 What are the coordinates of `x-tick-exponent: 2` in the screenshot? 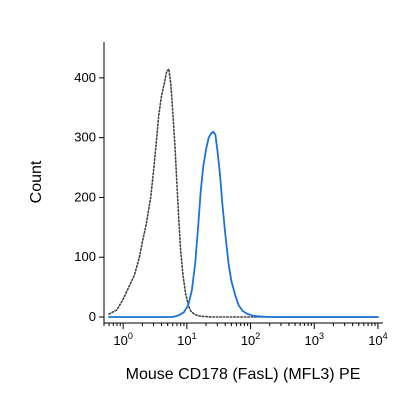 It's located at (257, 336).